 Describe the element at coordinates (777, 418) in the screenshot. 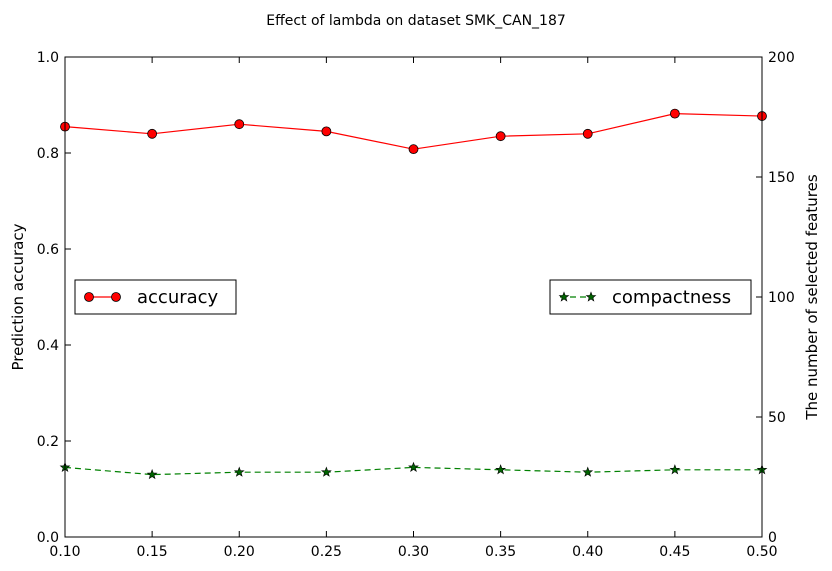

I see `y-right-tick-label: 50` at that location.